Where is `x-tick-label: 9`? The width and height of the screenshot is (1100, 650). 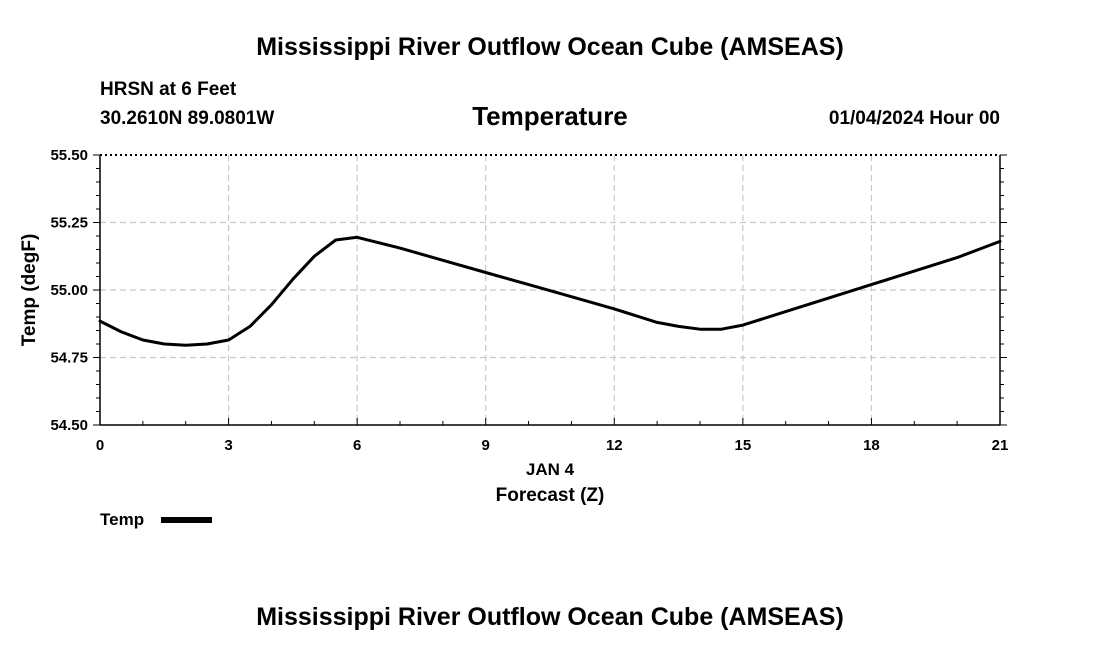 x-tick-label: 9 is located at coordinates (486, 445).